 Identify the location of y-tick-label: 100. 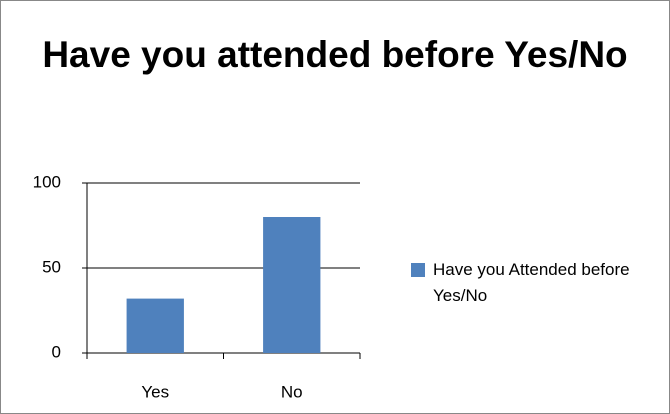
(47, 181).